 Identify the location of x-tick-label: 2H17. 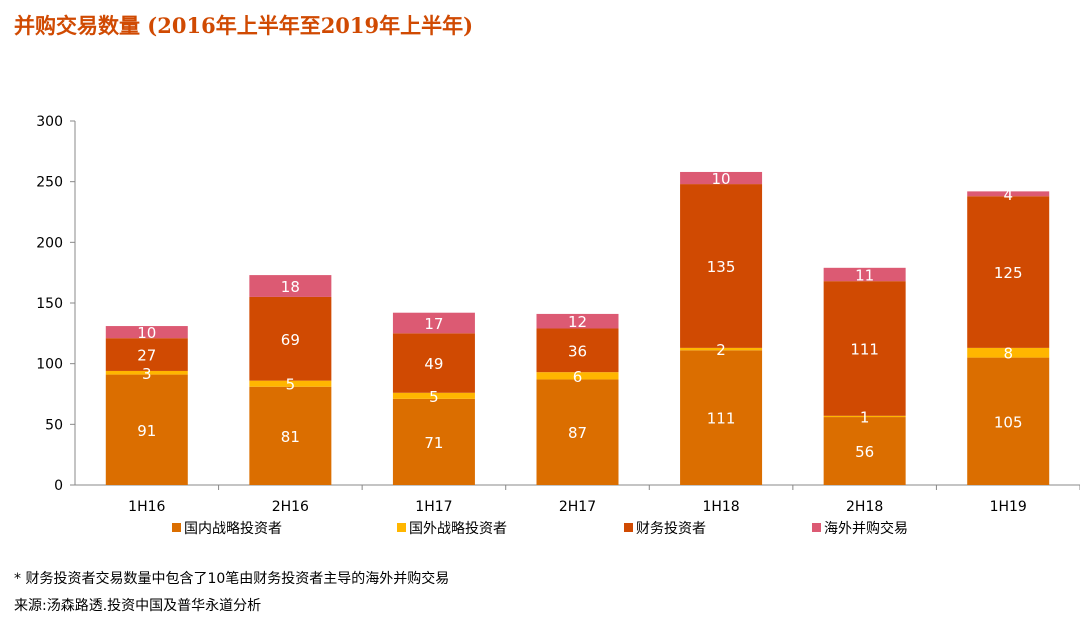
(577, 507).